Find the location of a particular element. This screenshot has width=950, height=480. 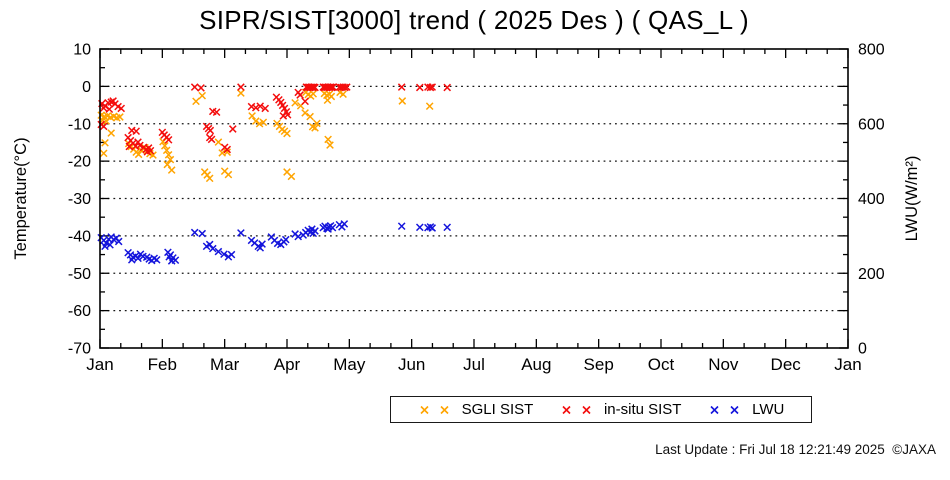

month-tick-label: Aug is located at coordinates (536, 364).